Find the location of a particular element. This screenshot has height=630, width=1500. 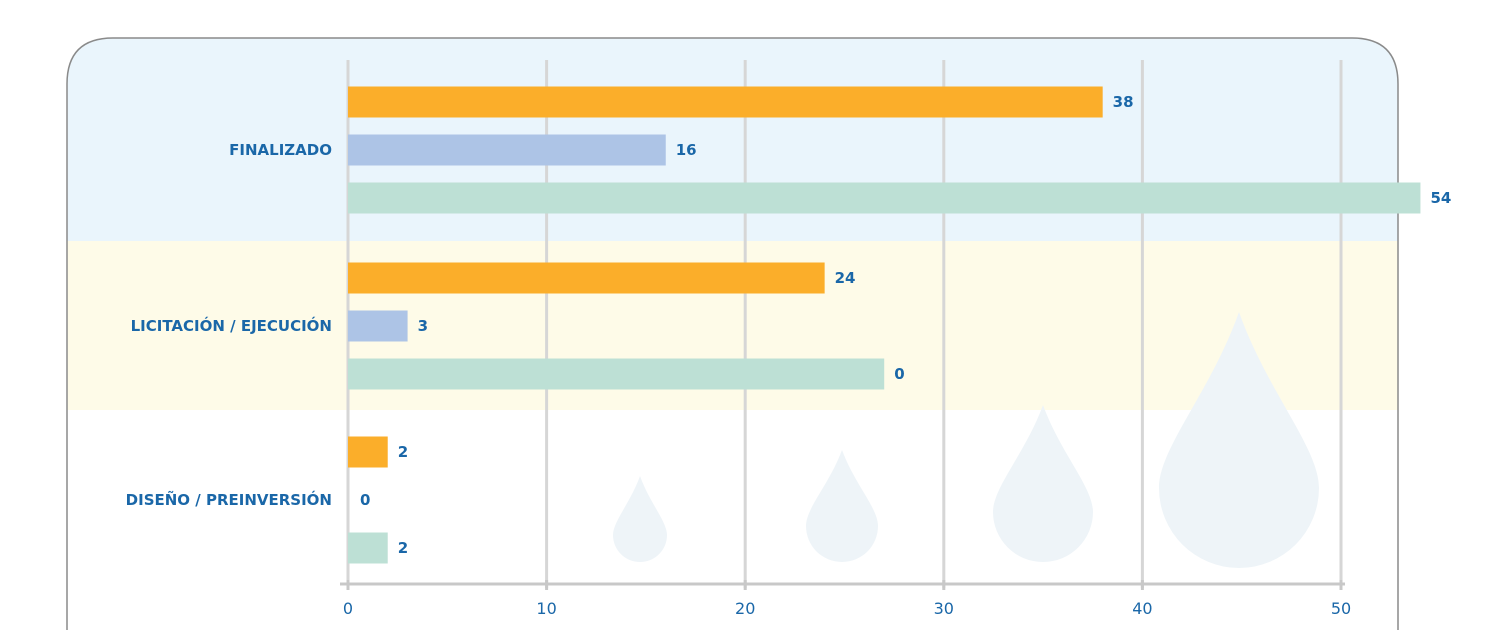

x-tick-label: 40 is located at coordinates (1142, 608).